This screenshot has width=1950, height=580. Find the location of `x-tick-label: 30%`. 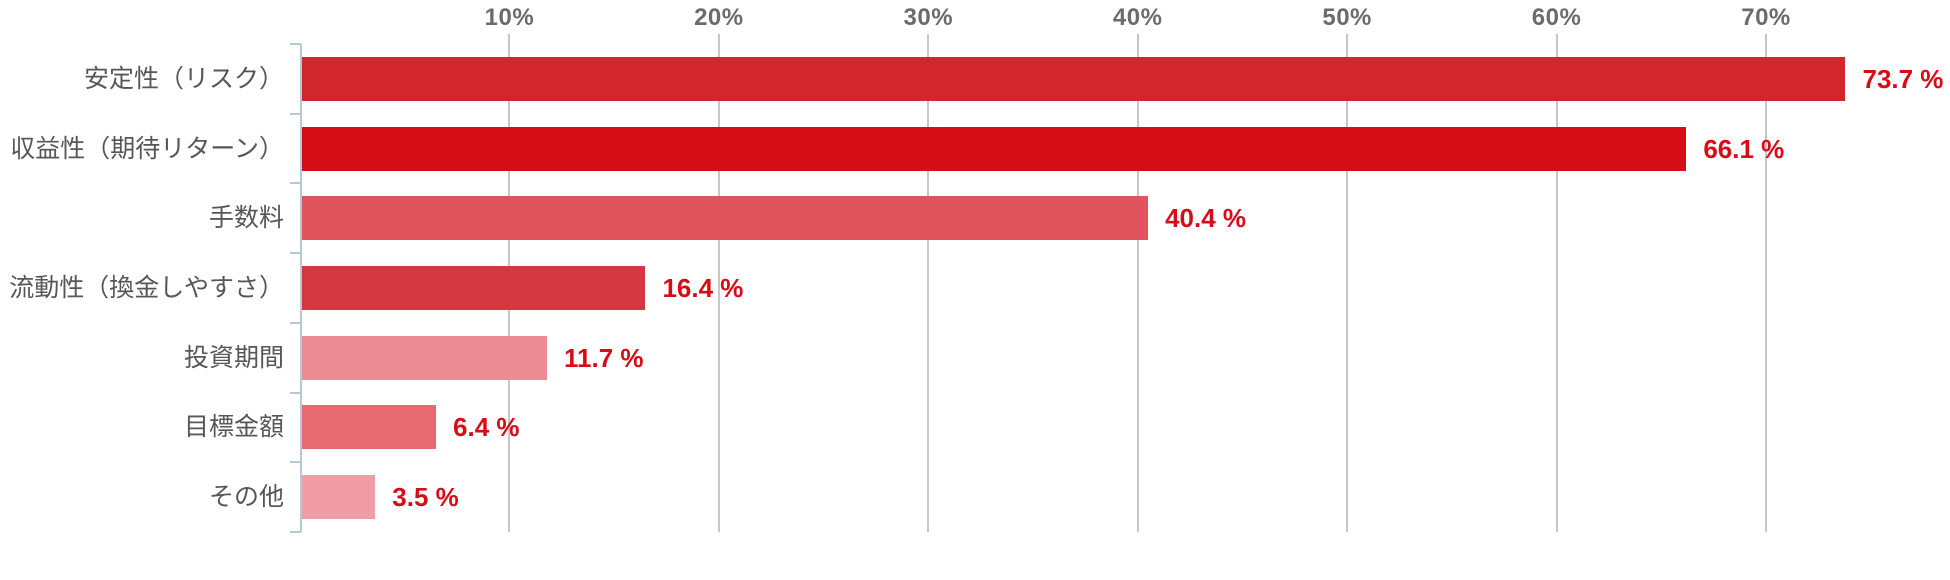

x-tick-label: 30% is located at coordinates (928, 17).